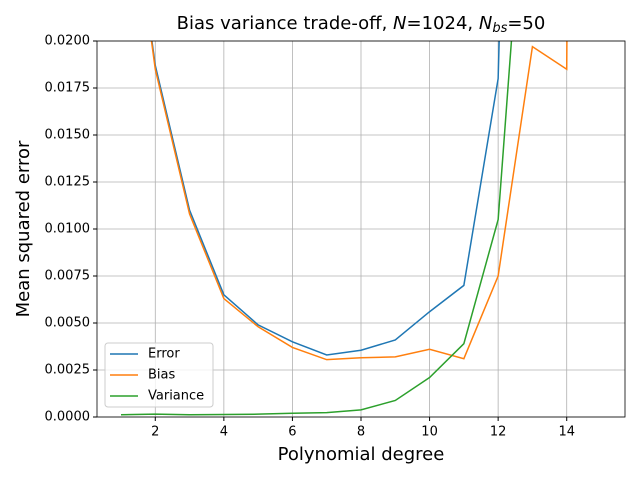 The width and height of the screenshot is (640, 480). Describe the element at coordinates (499, 28) in the screenshot. I see `title-part: bs` at that location.